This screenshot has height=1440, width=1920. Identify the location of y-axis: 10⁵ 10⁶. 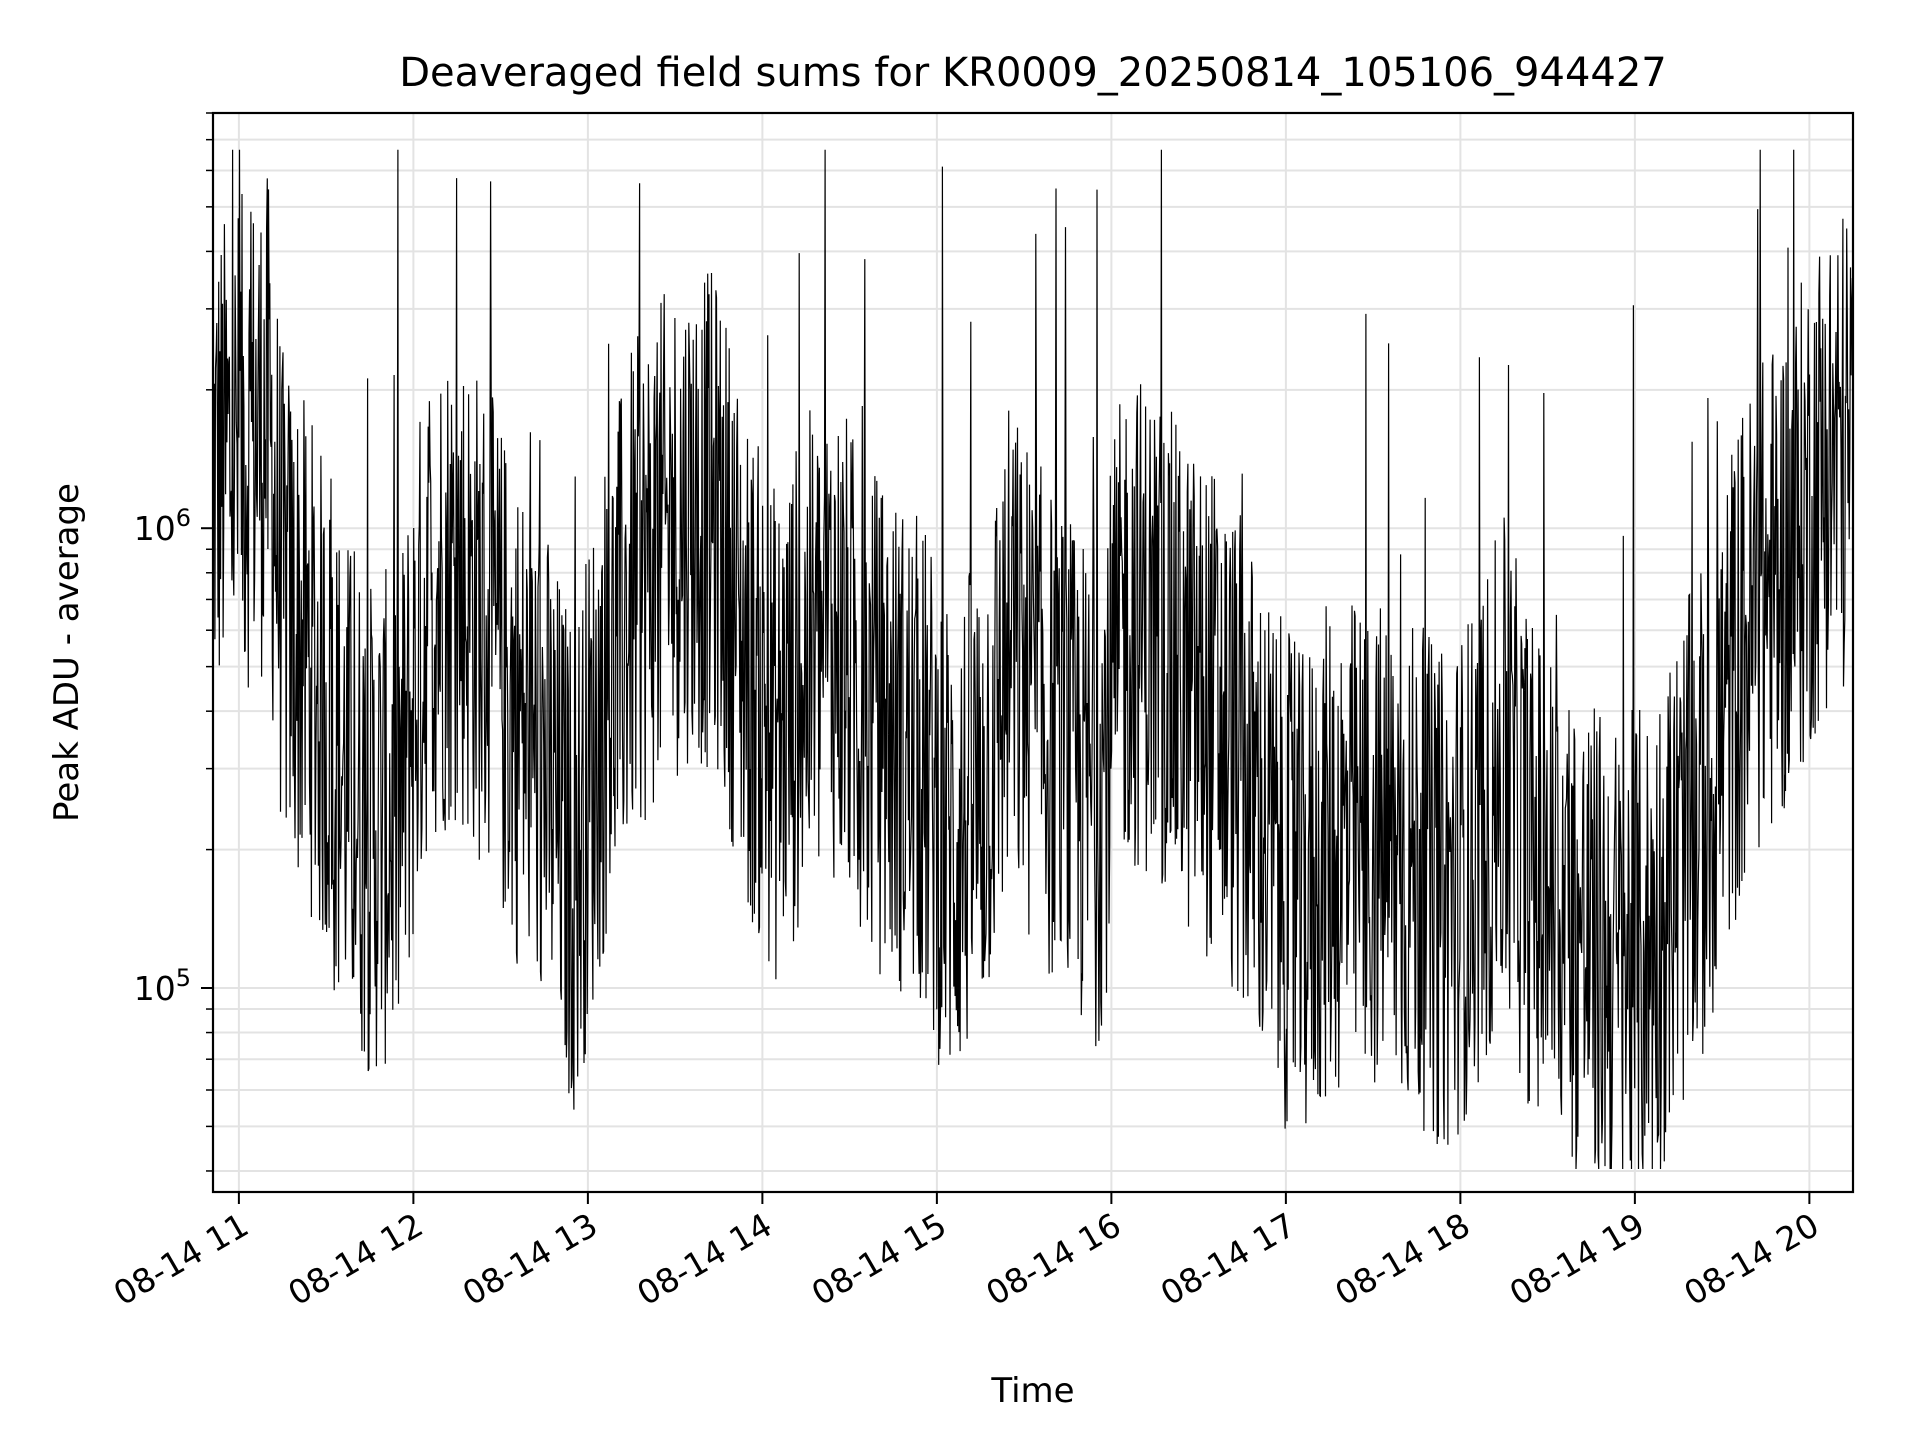
(173, 642).